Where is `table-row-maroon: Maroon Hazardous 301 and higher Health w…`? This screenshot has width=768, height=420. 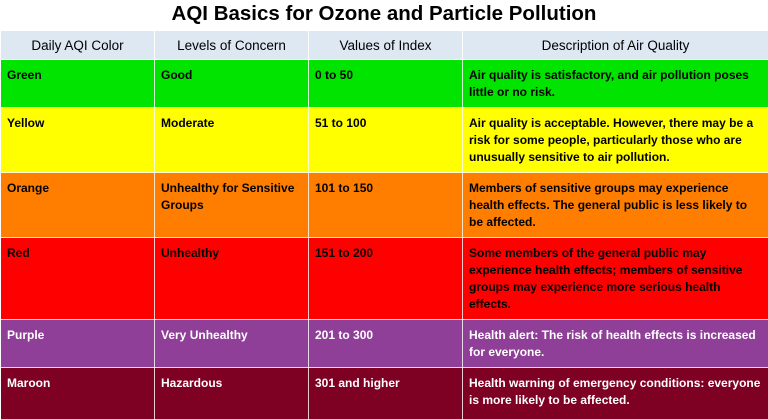
table-row-maroon: Maroon Hazardous 301 and higher Health w… is located at coordinates (384, 394).